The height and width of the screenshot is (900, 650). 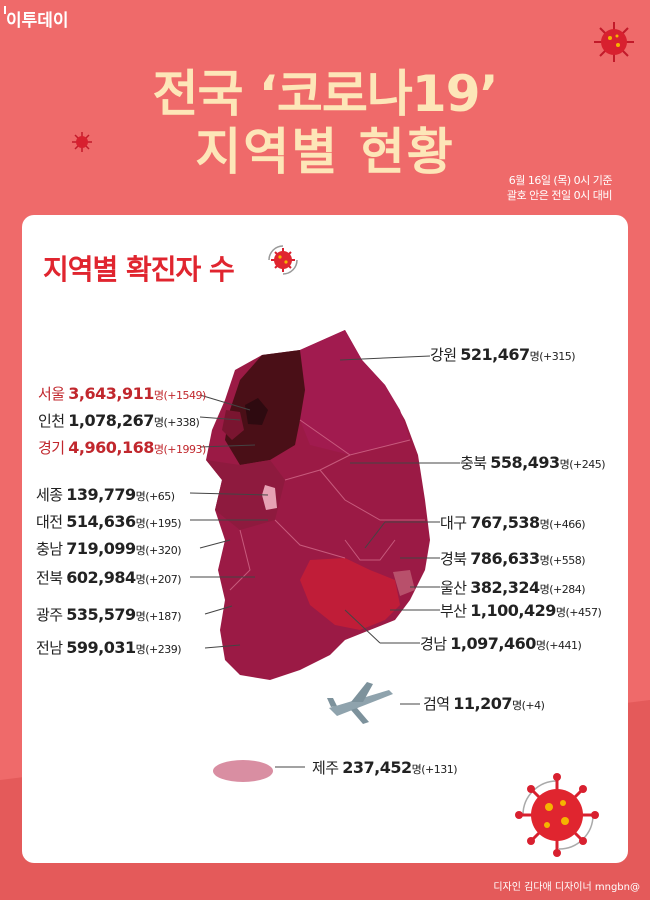 What do you see at coordinates (533, 462) in the screenshot?
I see `label-chungbuk: 충북 558,493명(+245)` at bounding box center [533, 462].